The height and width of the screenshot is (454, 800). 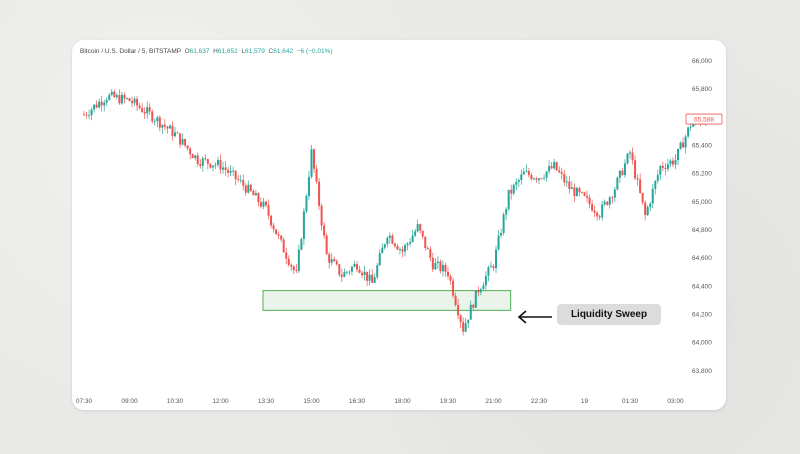 I want to click on x-tick-label: 18:00, so click(x=402, y=401).